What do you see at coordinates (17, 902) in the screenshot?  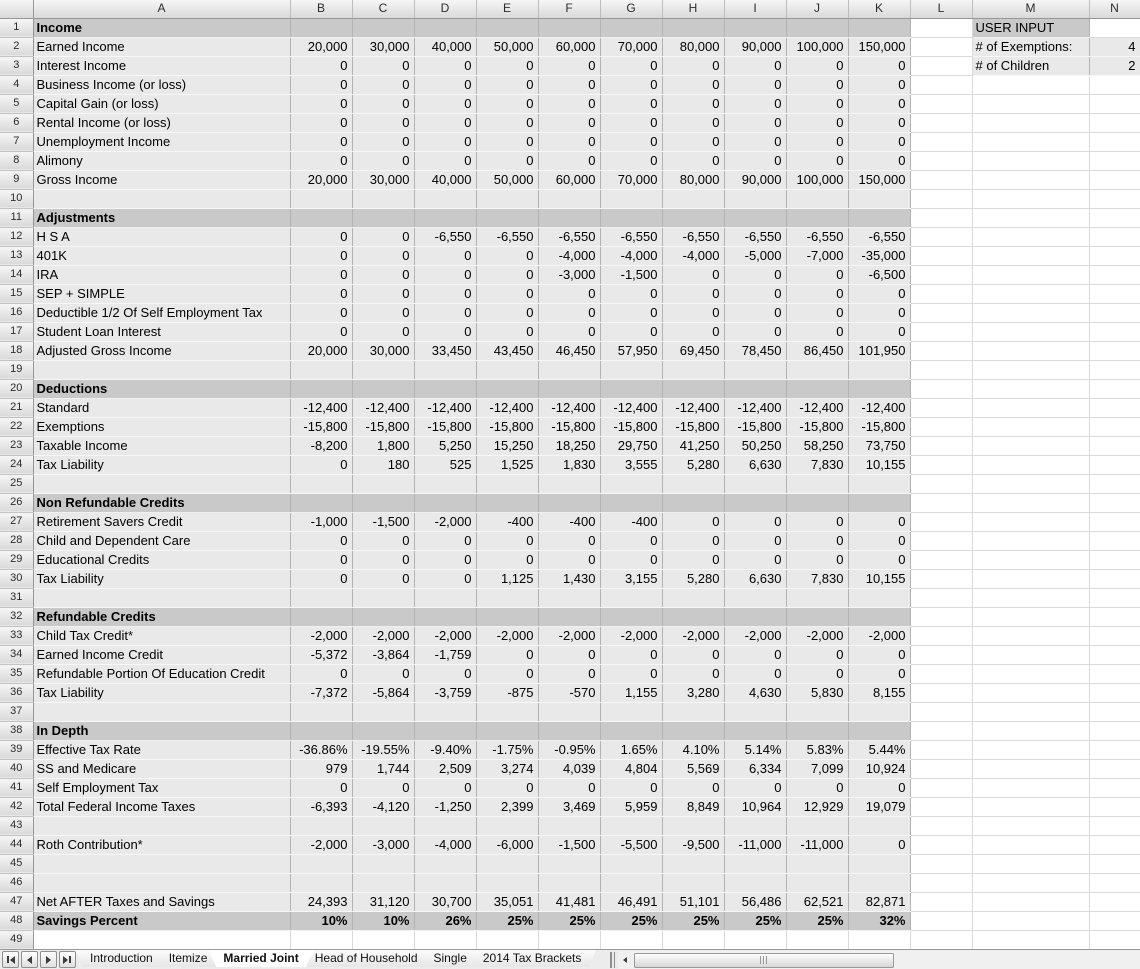 I see `row-header: 47` at bounding box center [17, 902].